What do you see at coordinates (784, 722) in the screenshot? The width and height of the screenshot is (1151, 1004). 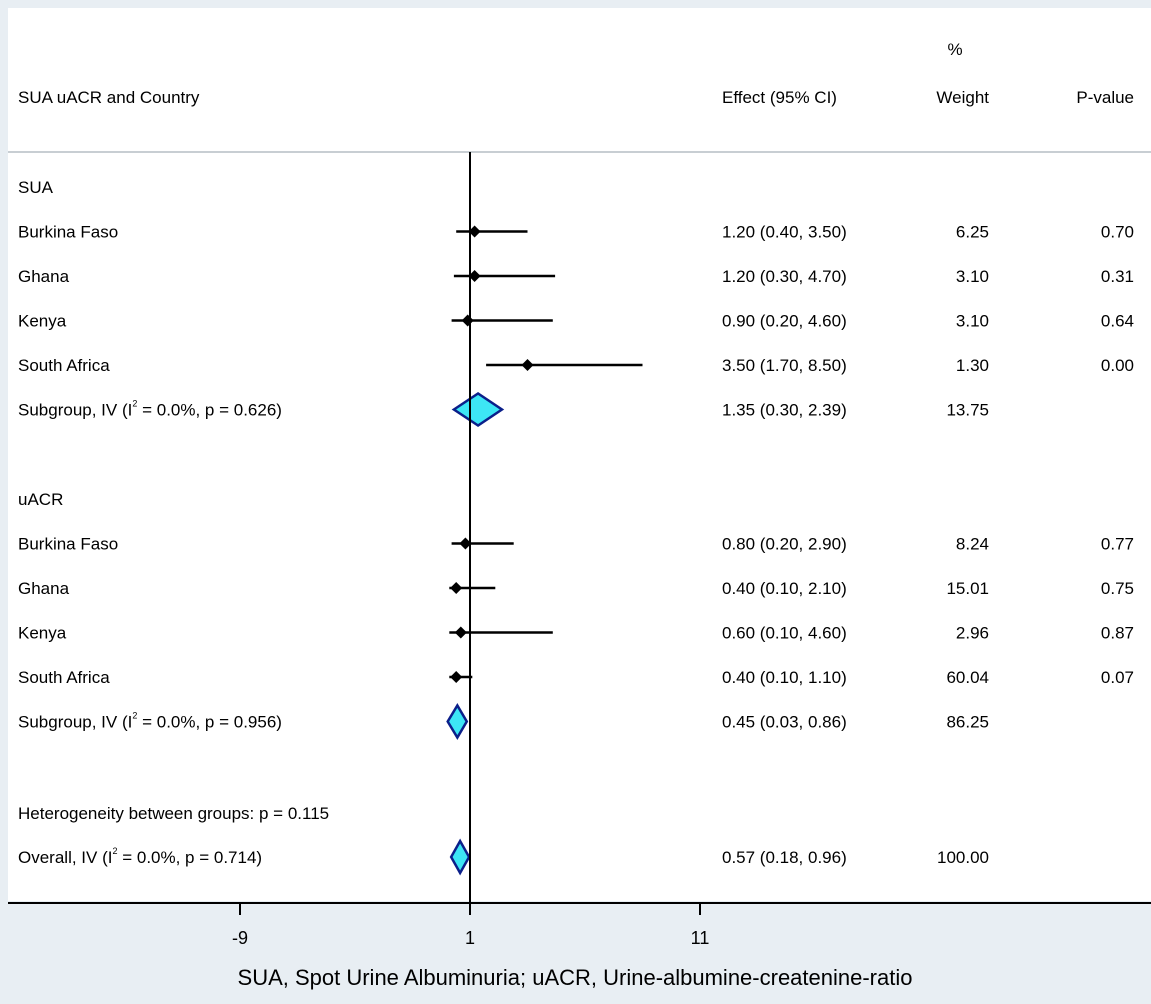 I see `subgroup-effect-text: 0.45 (0.03, 0.86)` at bounding box center [784, 722].